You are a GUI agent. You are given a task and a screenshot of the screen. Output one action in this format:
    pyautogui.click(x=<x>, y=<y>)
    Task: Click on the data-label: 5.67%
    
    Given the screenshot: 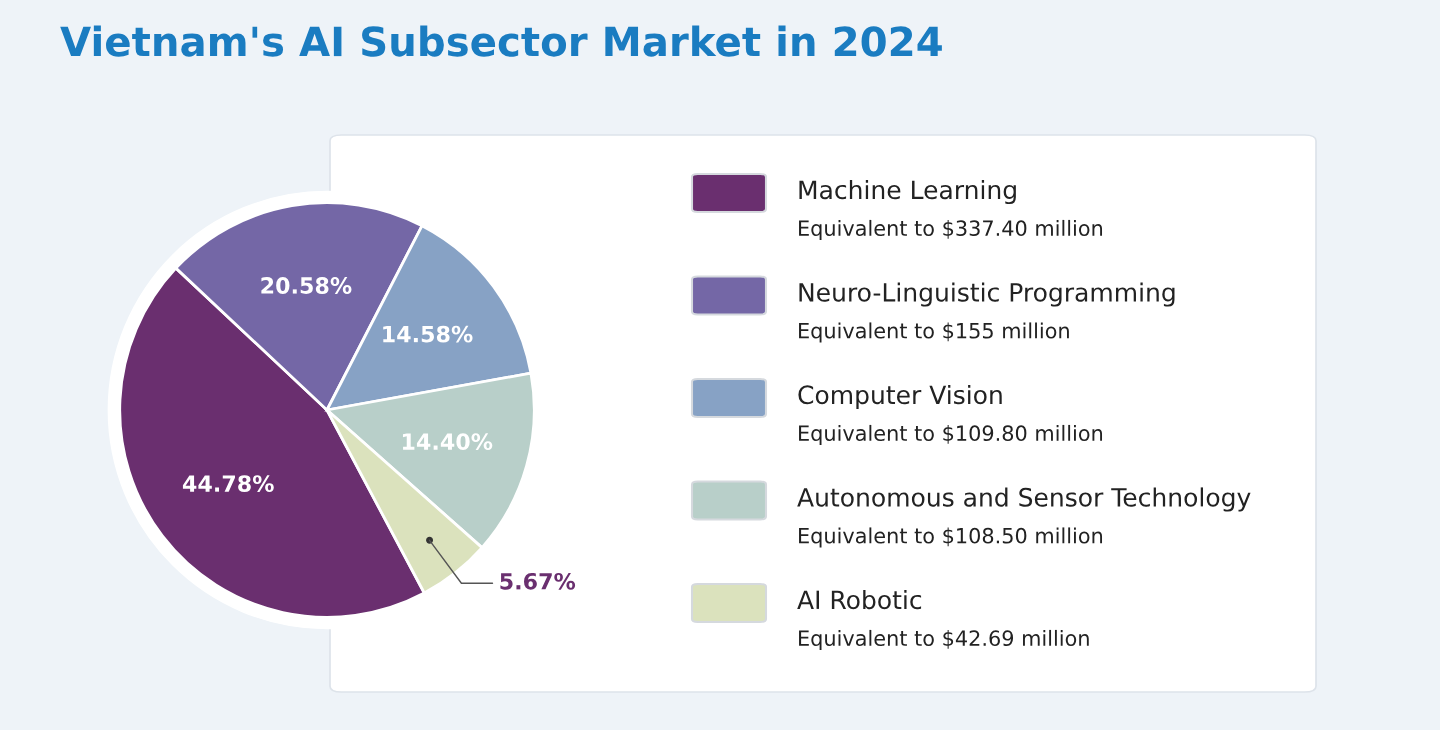 What is the action you would take?
    pyautogui.click(x=538, y=581)
    